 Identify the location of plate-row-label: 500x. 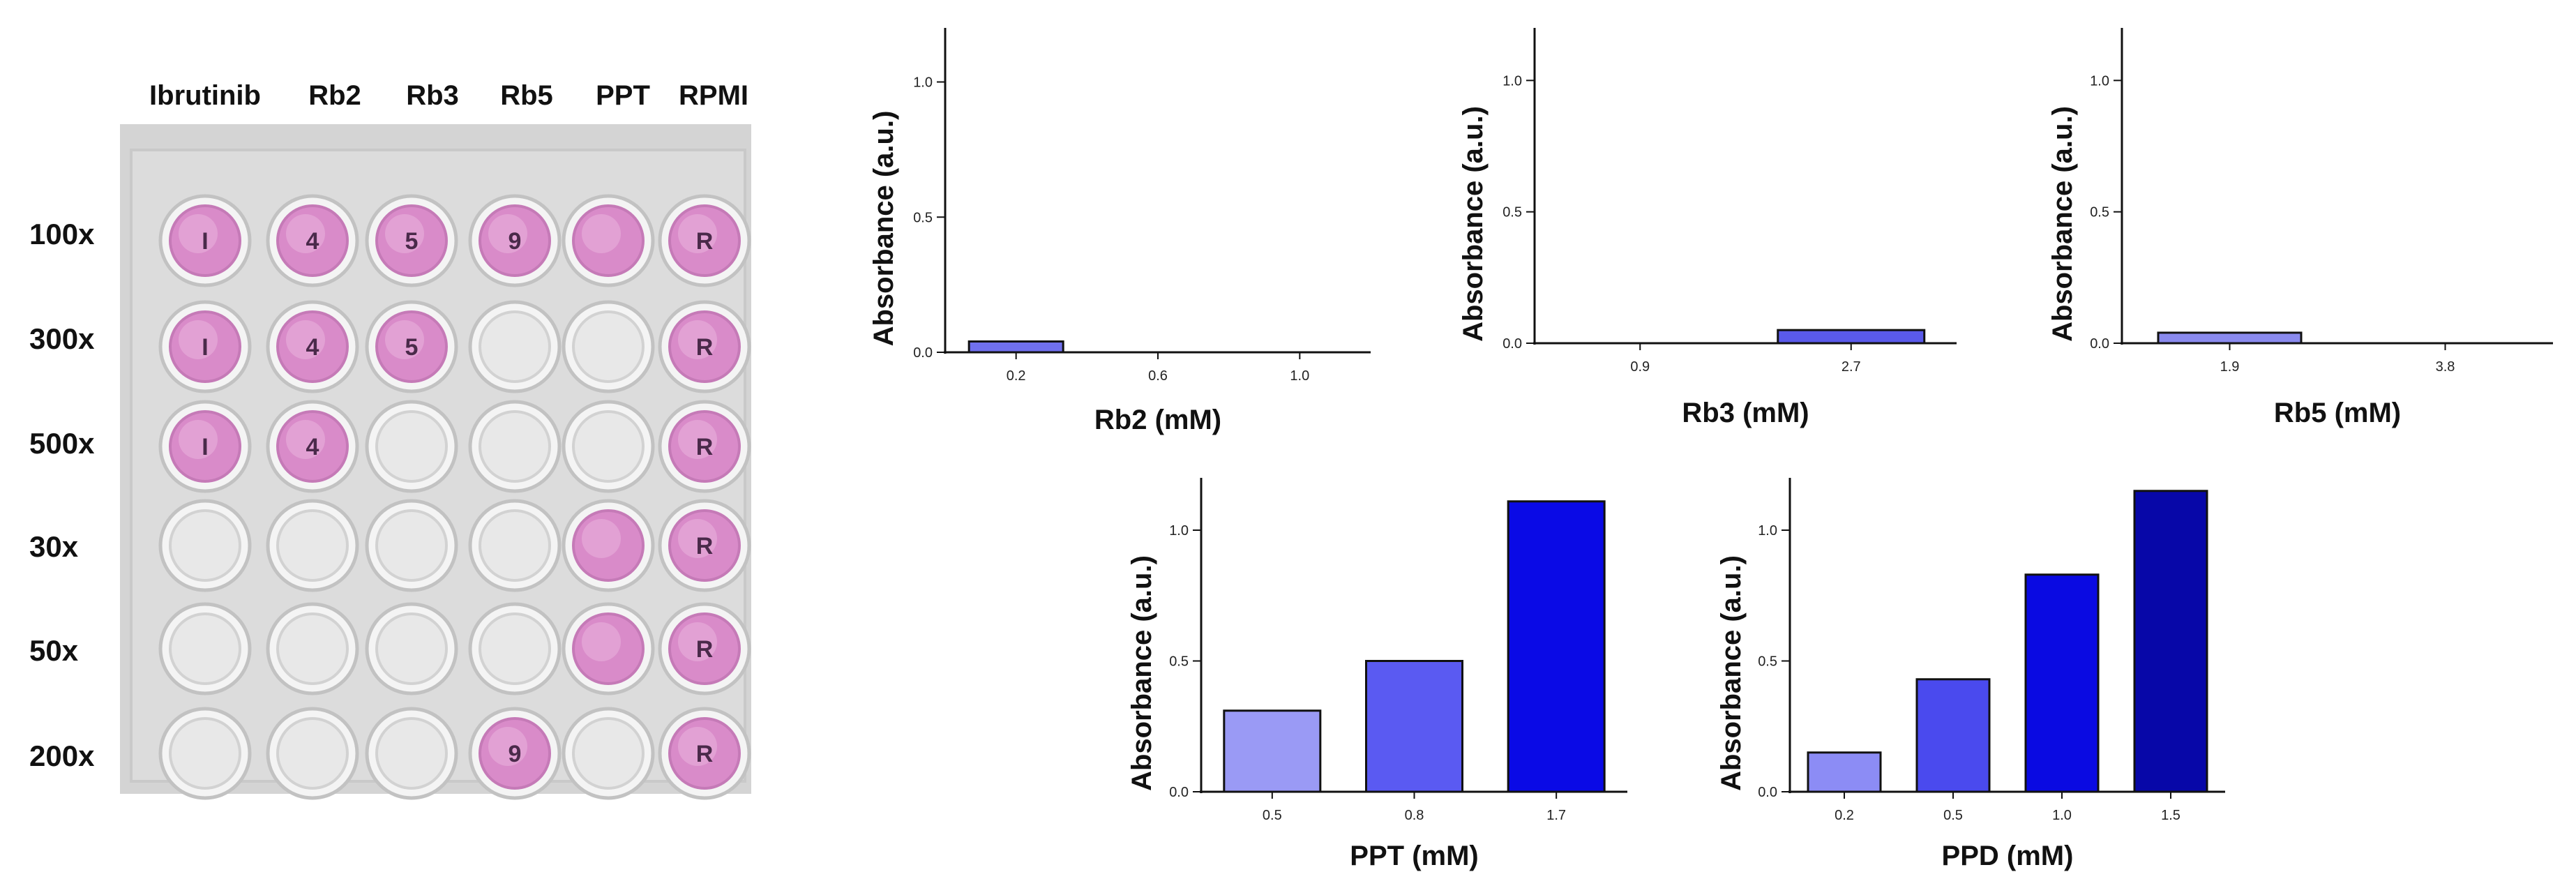
(62, 443).